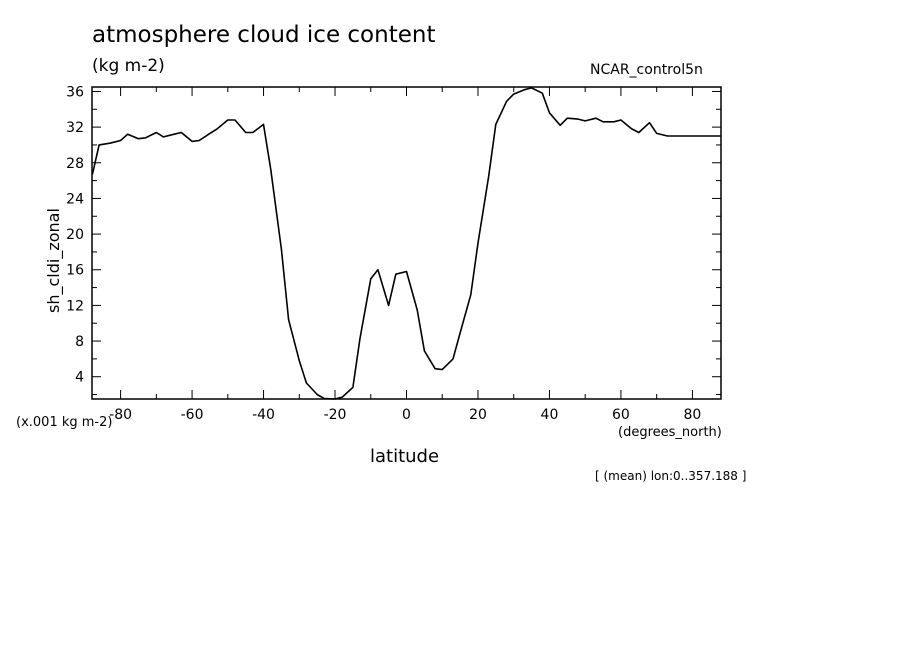 The height and width of the screenshot is (654, 904). I want to click on chart-title: atmosphere cloud ice content, so click(264, 35).